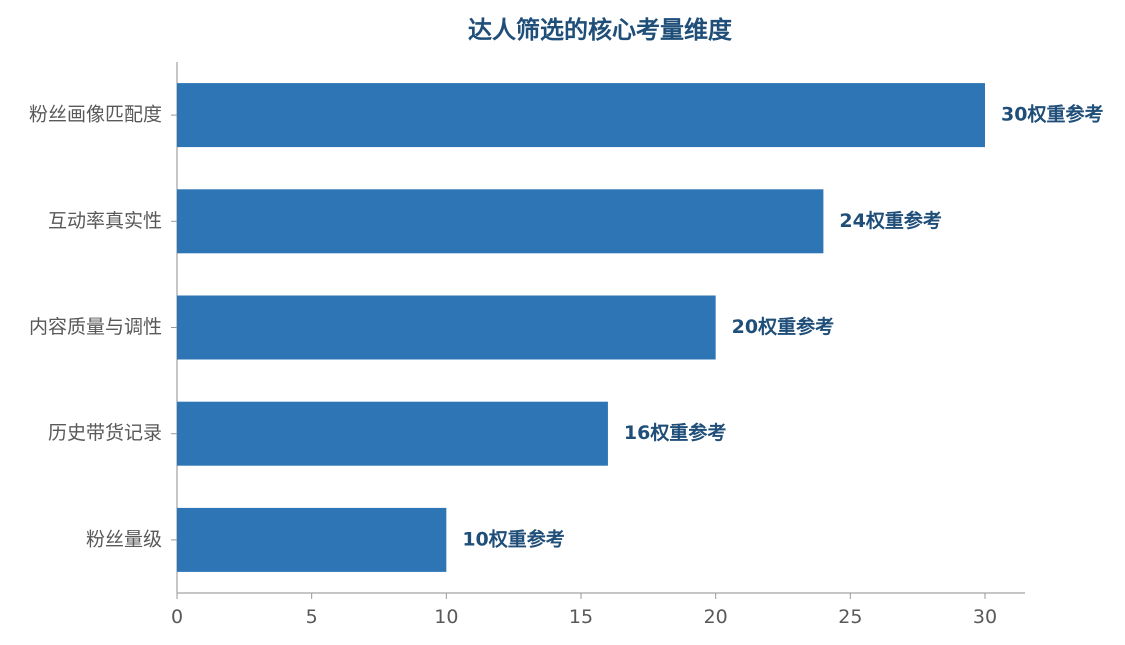 Image resolution: width=1125 pixels, height=645 pixels. I want to click on data-label: 16权重参考, so click(675, 432).